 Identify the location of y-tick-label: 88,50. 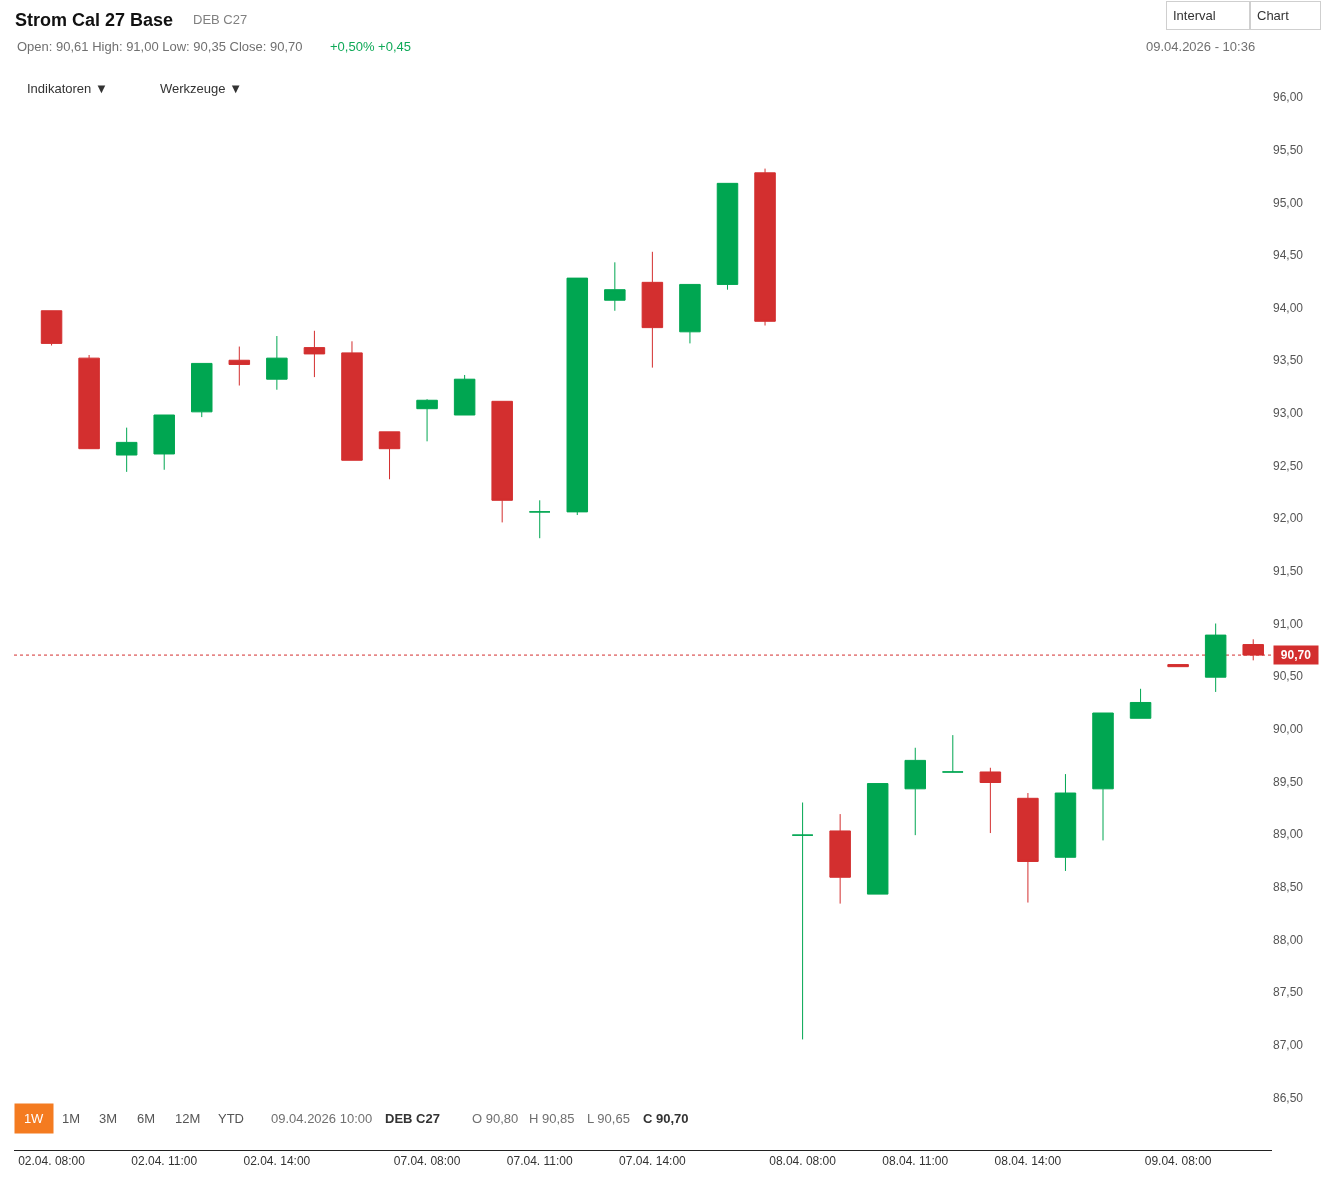
(1288, 886).